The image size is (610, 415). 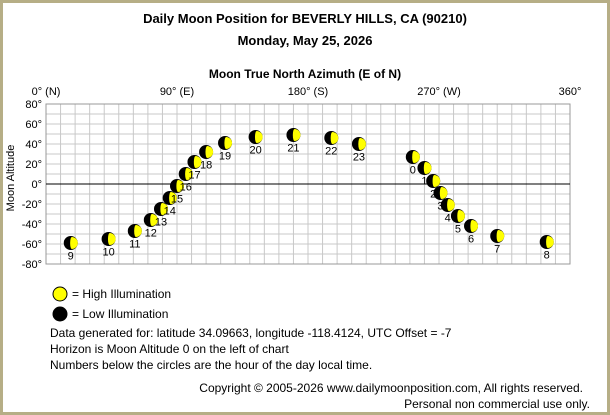 What do you see at coordinates (255, 151) in the screenshot?
I see `hour-label: 20` at bounding box center [255, 151].